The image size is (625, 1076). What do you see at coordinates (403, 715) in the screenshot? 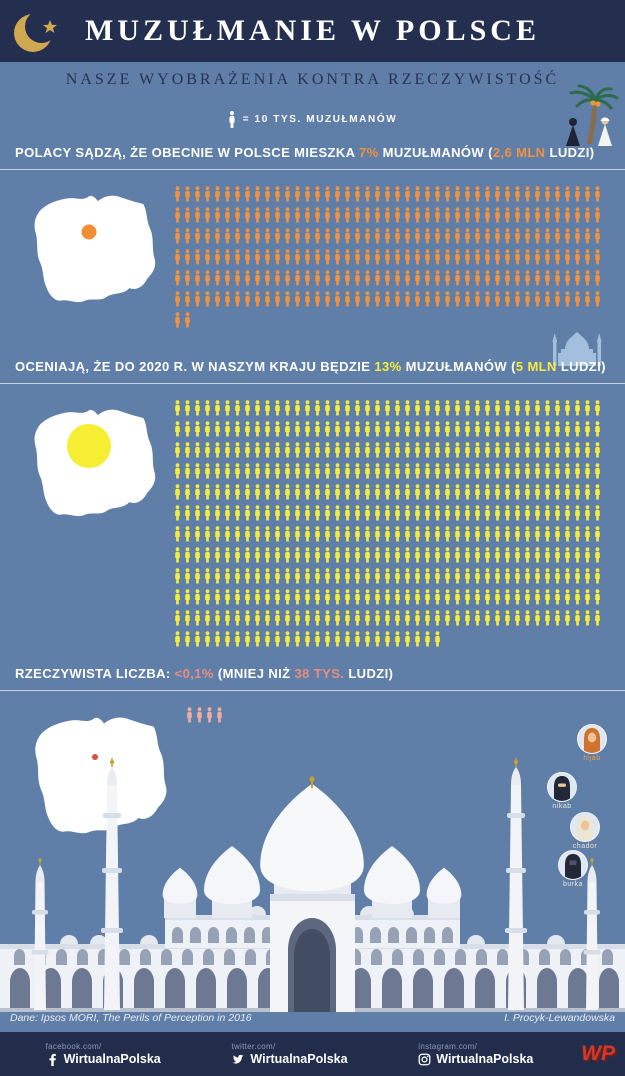
I see `pictogram-grid` at bounding box center [403, 715].